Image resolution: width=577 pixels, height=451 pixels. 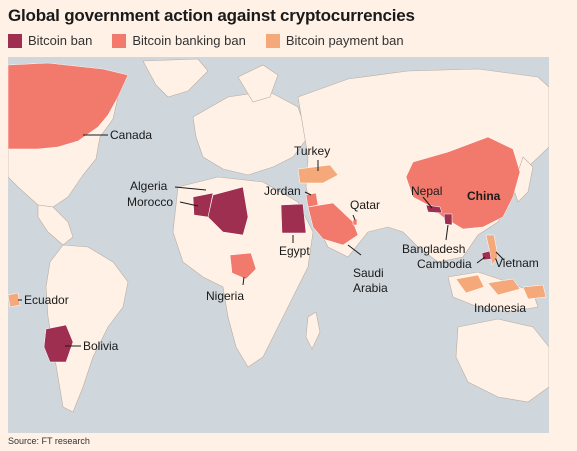 What do you see at coordinates (190, 188) in the screenshot?
I see `leader-algeria` at bounding box center [190, 188].